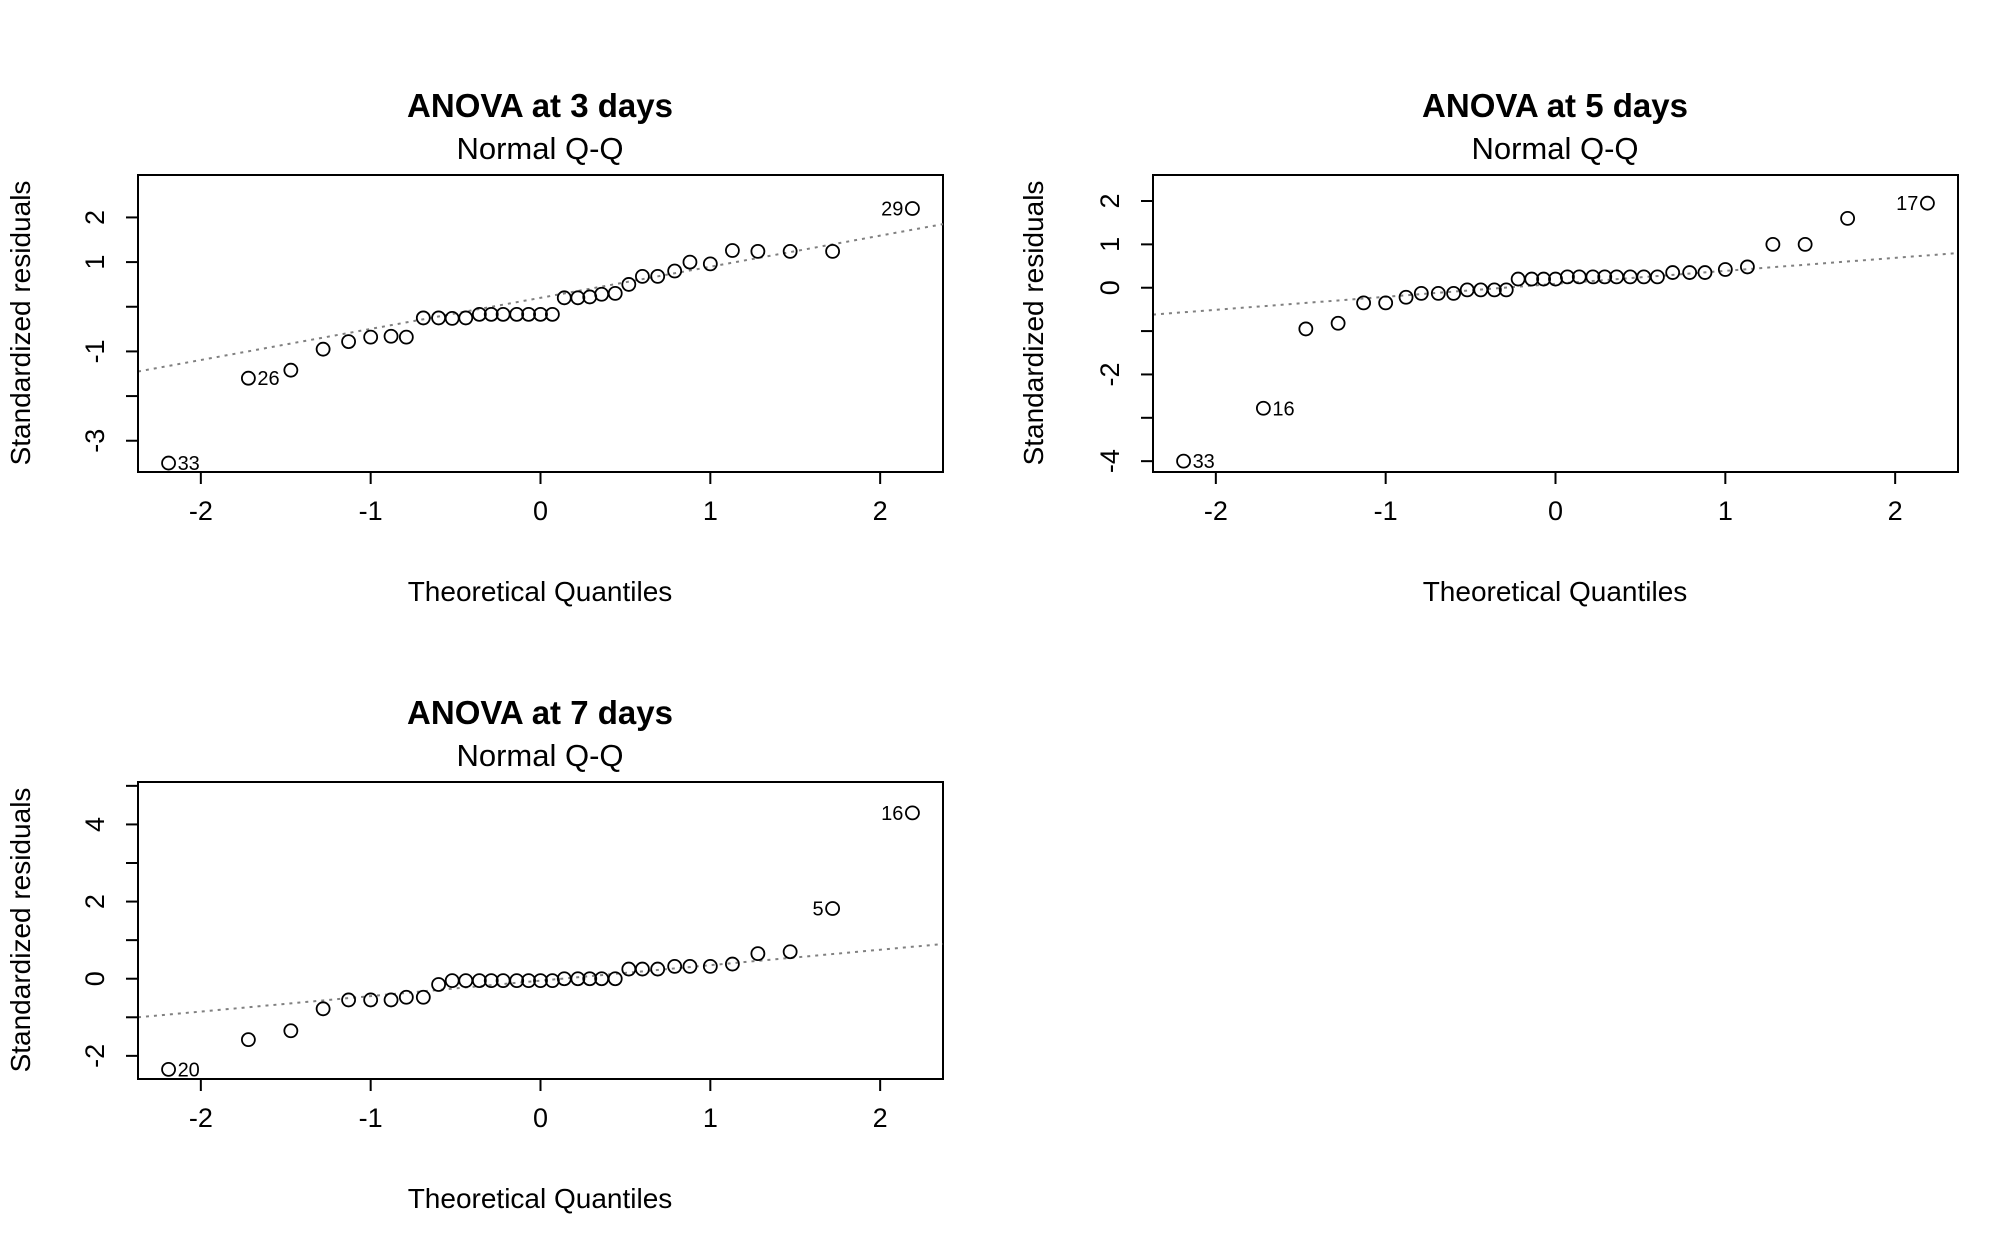 The image size is (2000, 1236). What do you see at coordinates (1110, 461) in the screenshot?
I see `y-tick-label: -4` at bounding box center [1110, 461].